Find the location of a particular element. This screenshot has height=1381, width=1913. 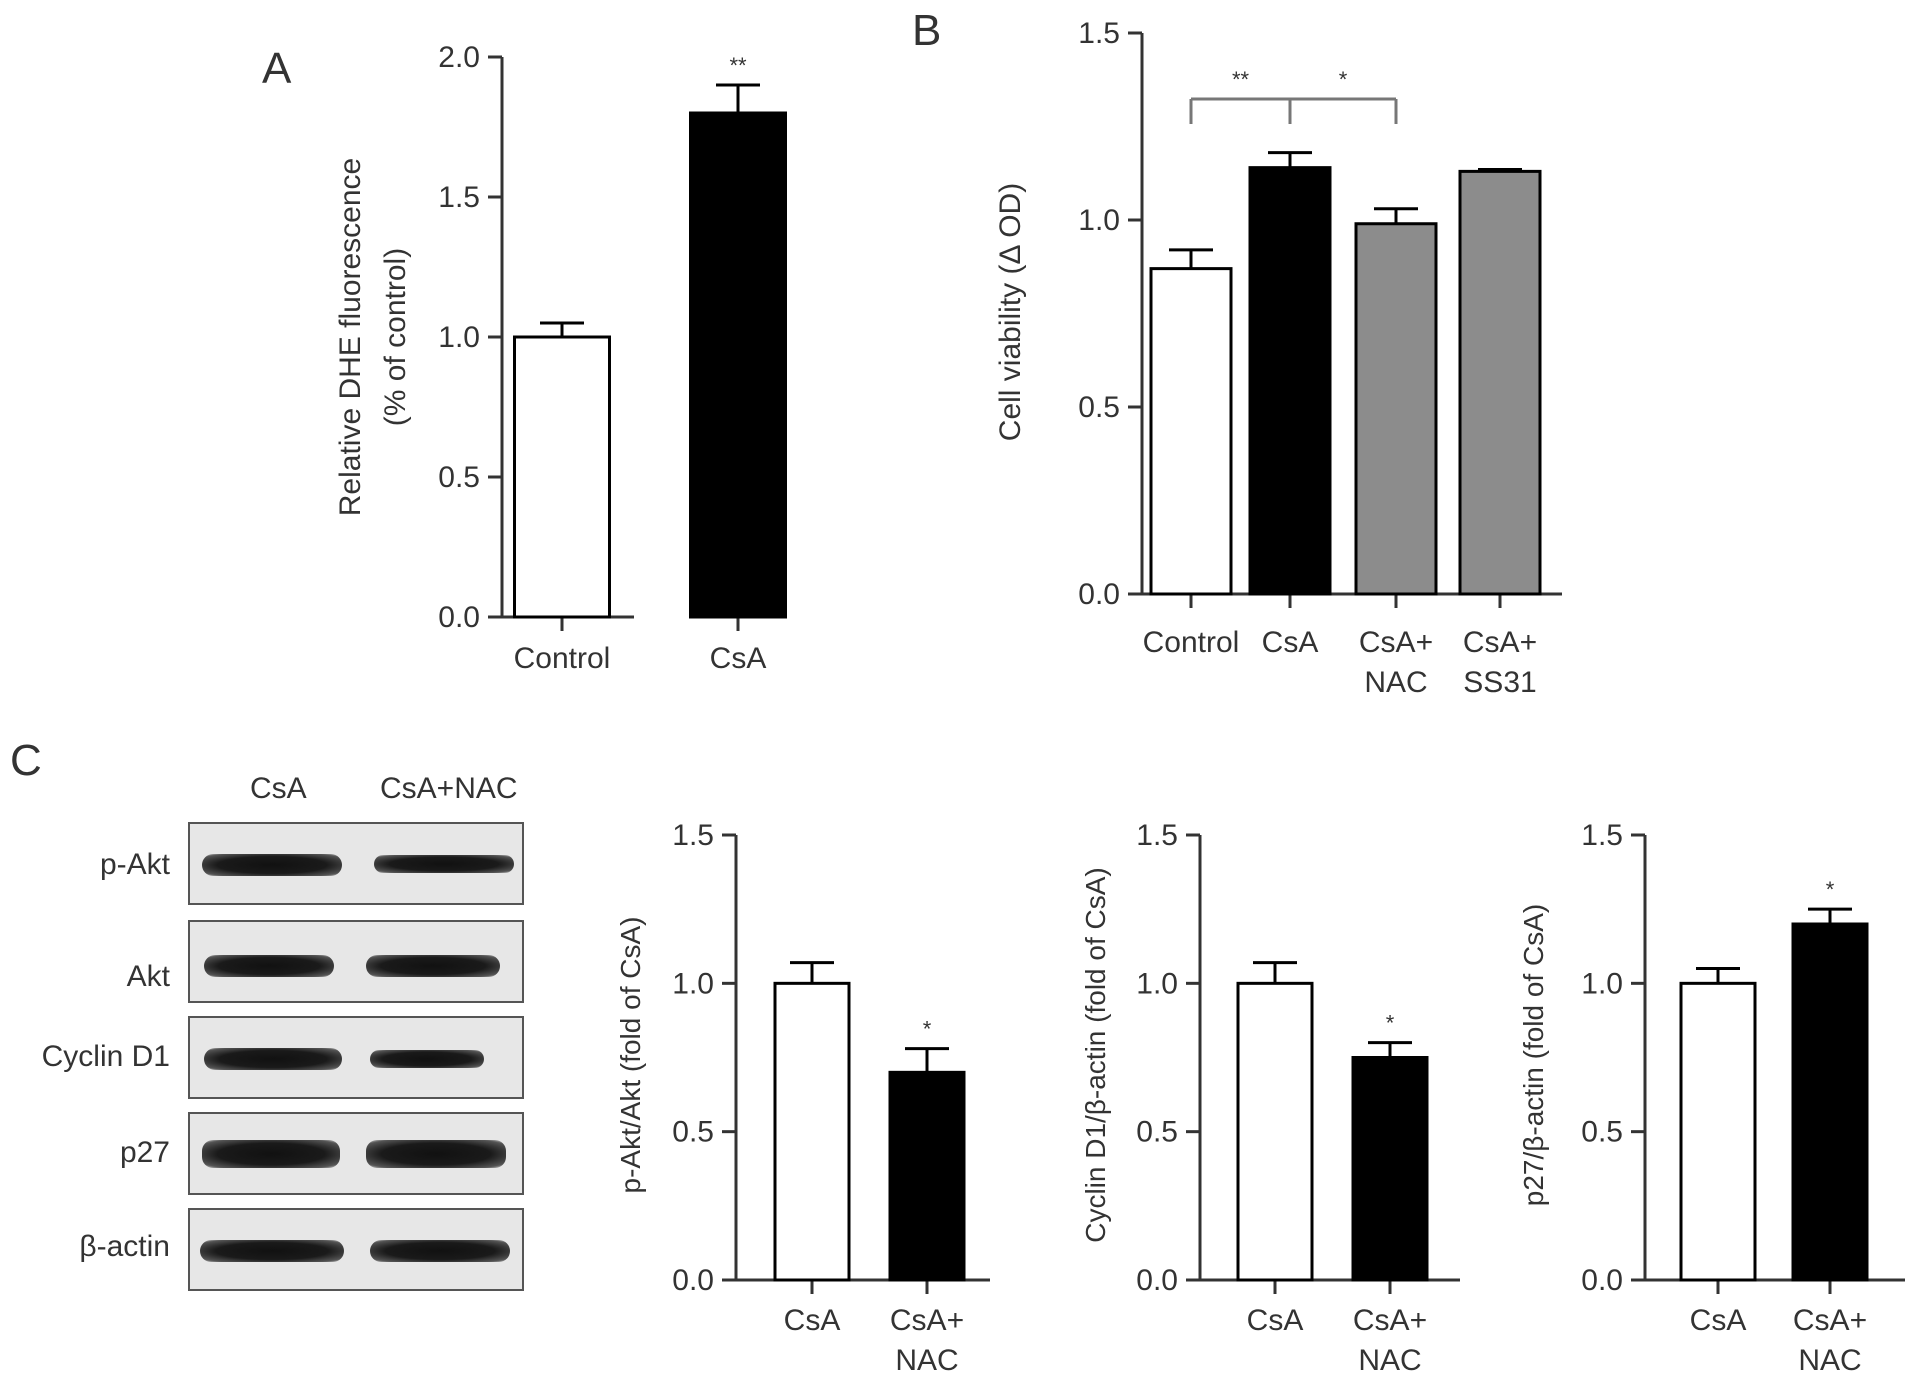

chart-b-bracket-label: ** is located at coordinates (1241, 79).